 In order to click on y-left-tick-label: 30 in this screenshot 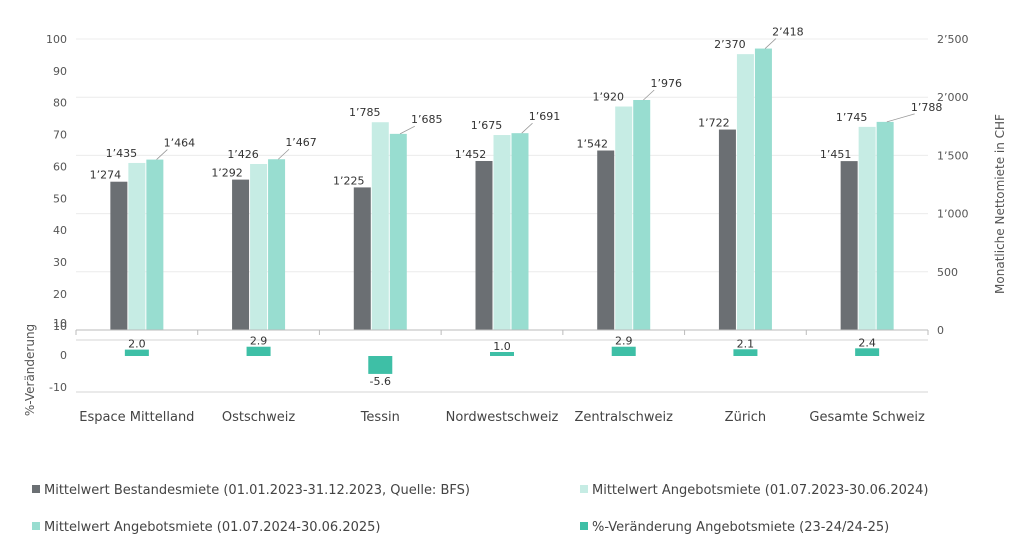, I will do `click(60, 262)`.